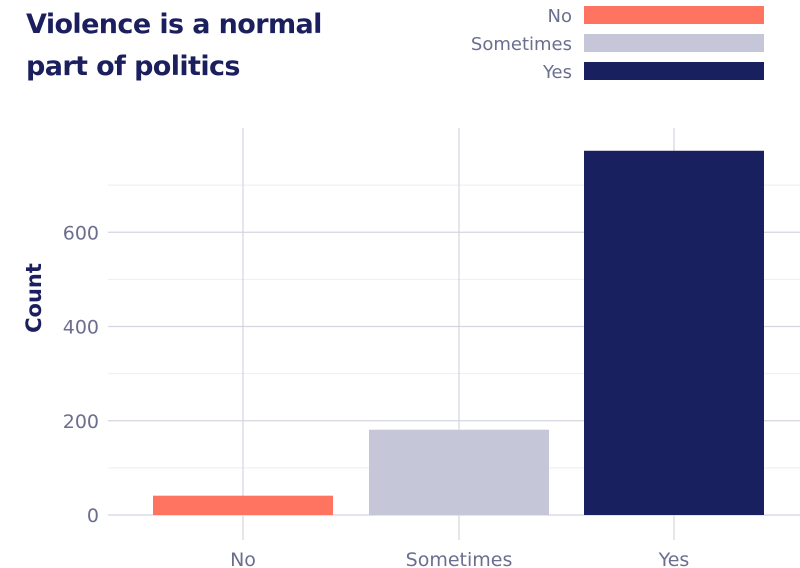 The height and width of the screenshot is (568, 800). What do you see at coordinates (81, 233) in the screenshot?
I see `y-tick-label: 600` at bounding box center [81, 233].